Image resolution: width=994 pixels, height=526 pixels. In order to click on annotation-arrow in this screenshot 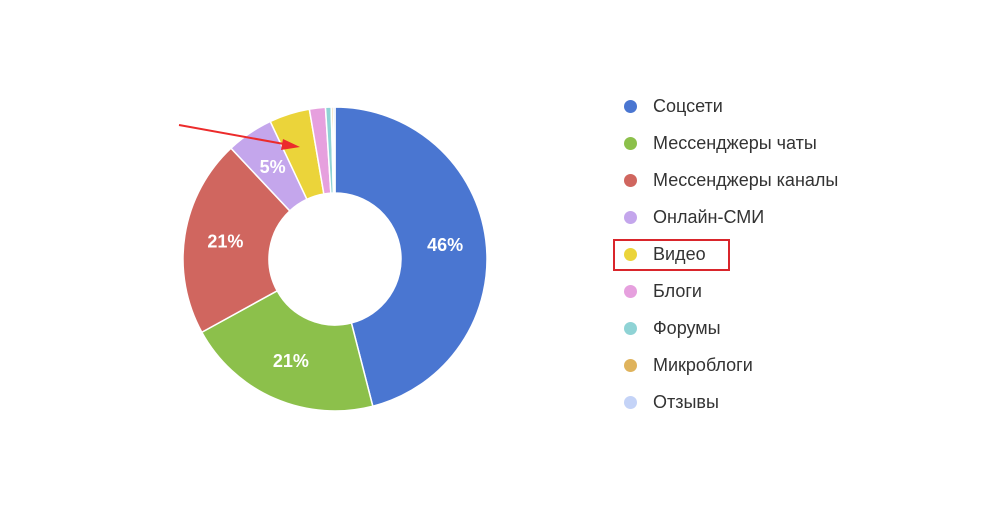, I will do `click(239, 137)`.